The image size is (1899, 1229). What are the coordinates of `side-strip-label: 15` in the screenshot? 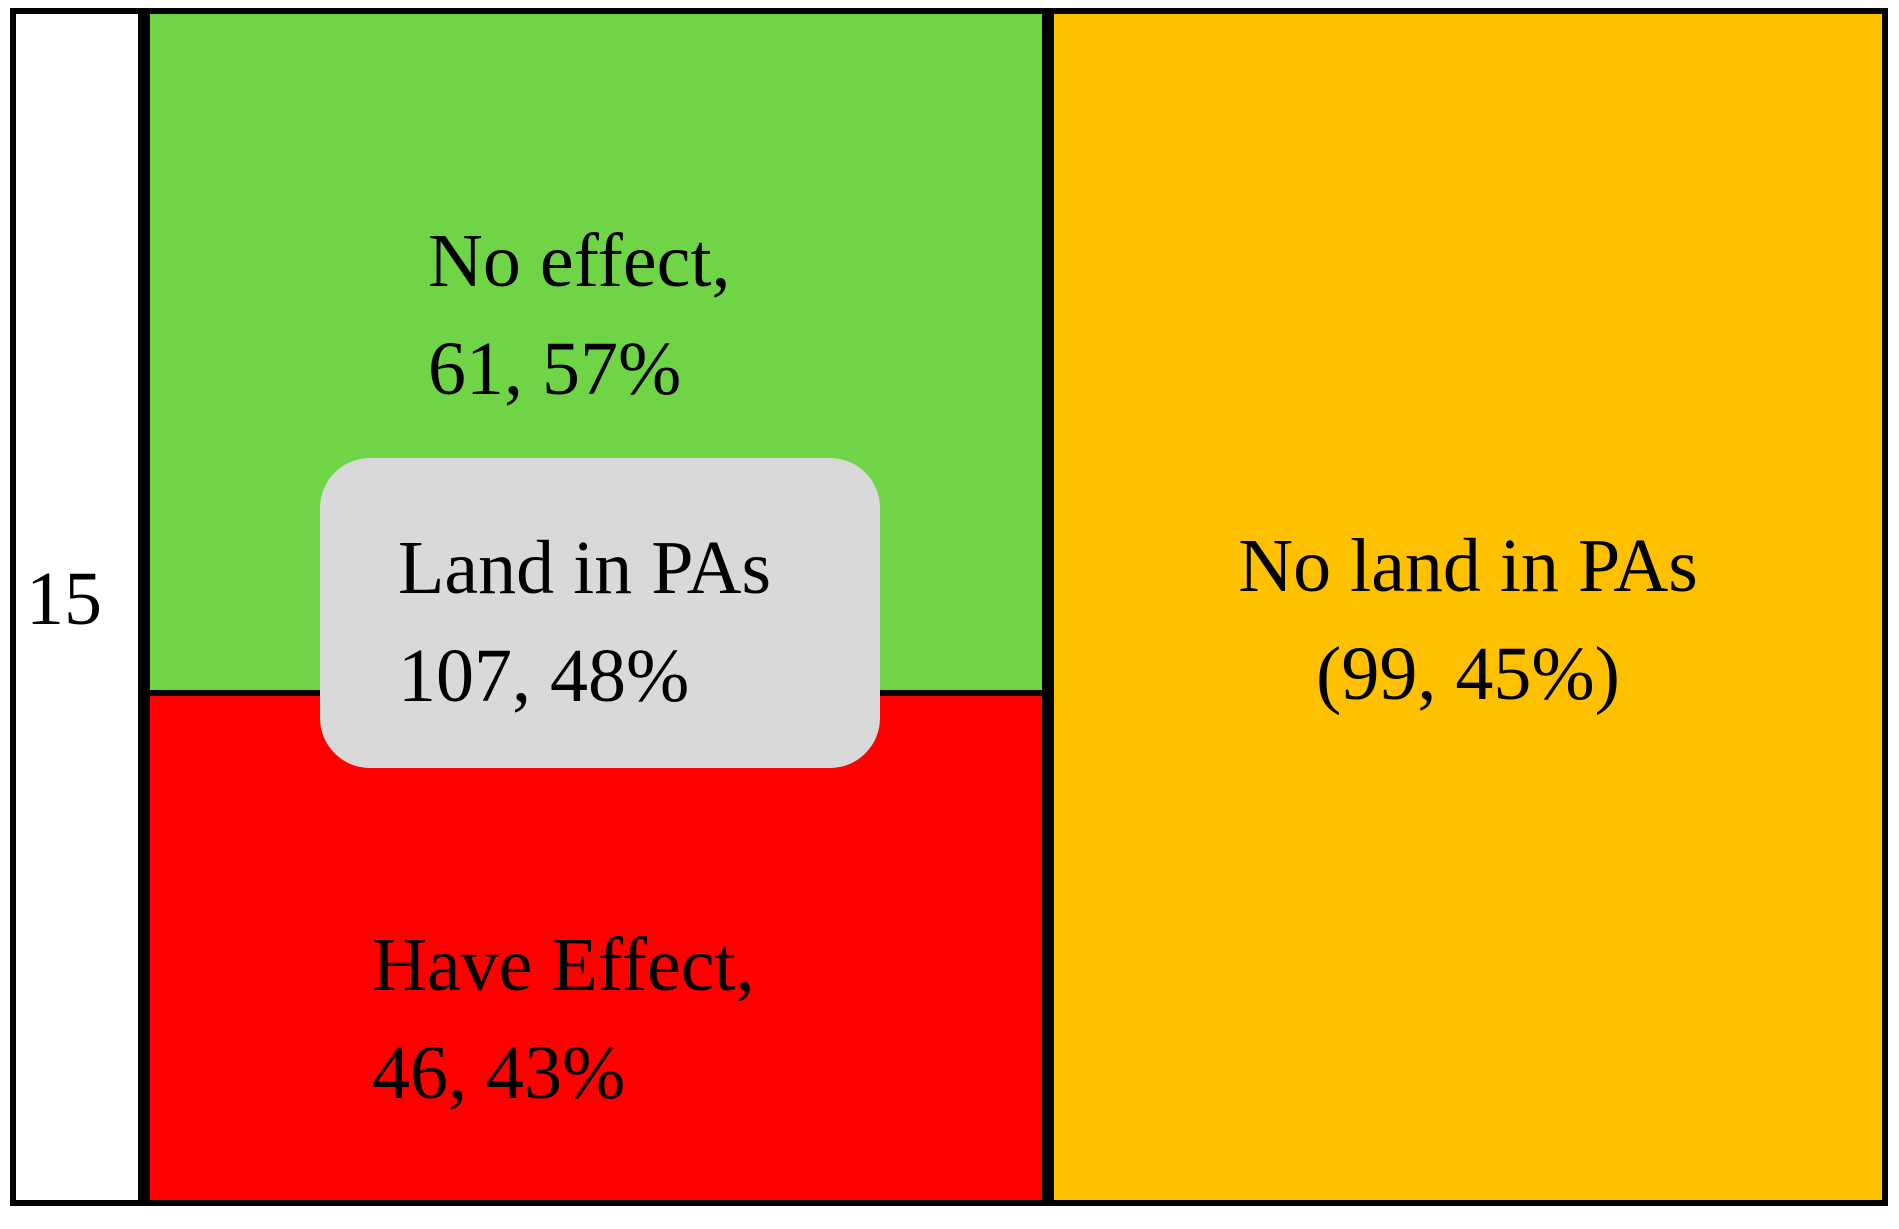 It's located at (64, 599).